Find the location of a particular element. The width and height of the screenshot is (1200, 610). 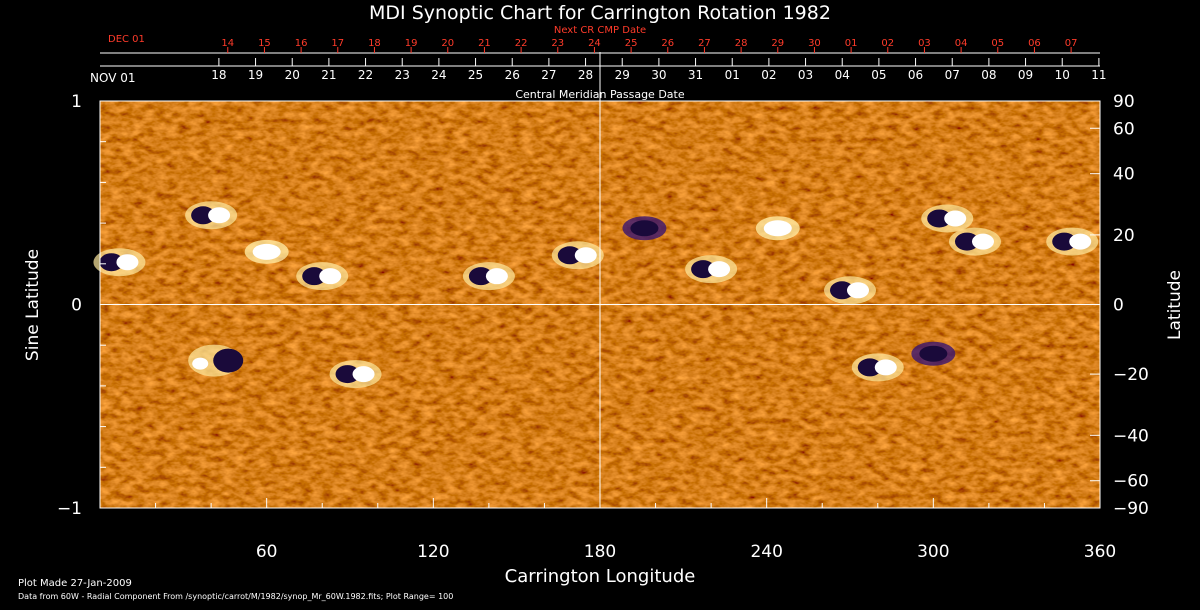

y-tick-label-right: 0 is located at coordinates (1118, 306).